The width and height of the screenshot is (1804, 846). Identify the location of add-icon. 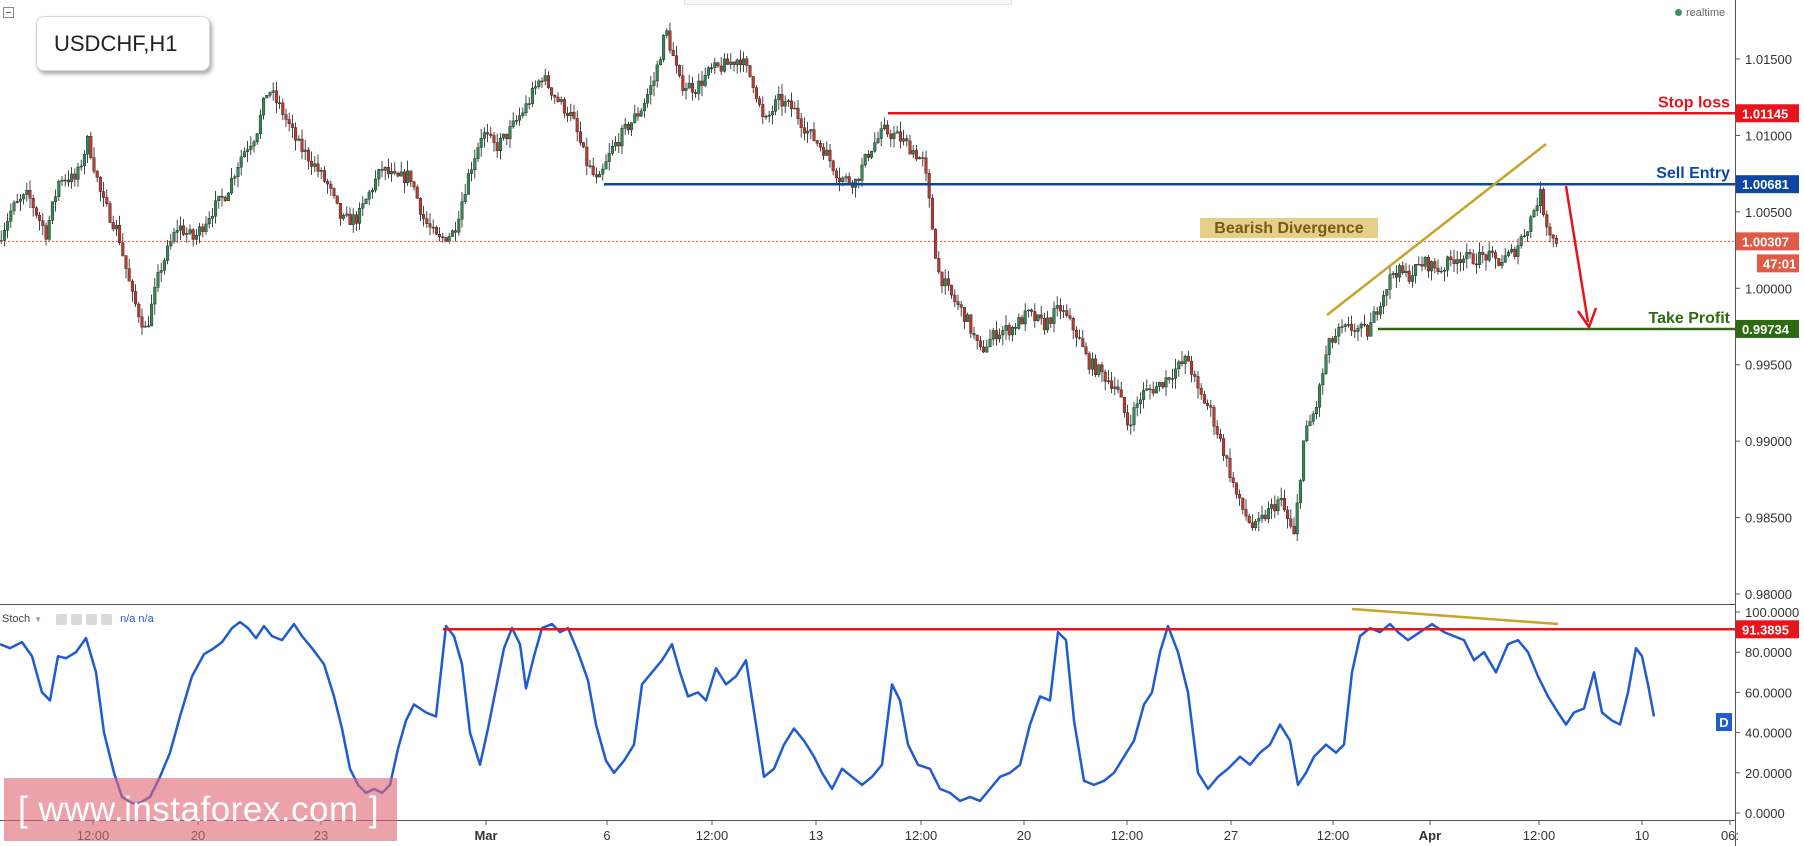
(92, 619).